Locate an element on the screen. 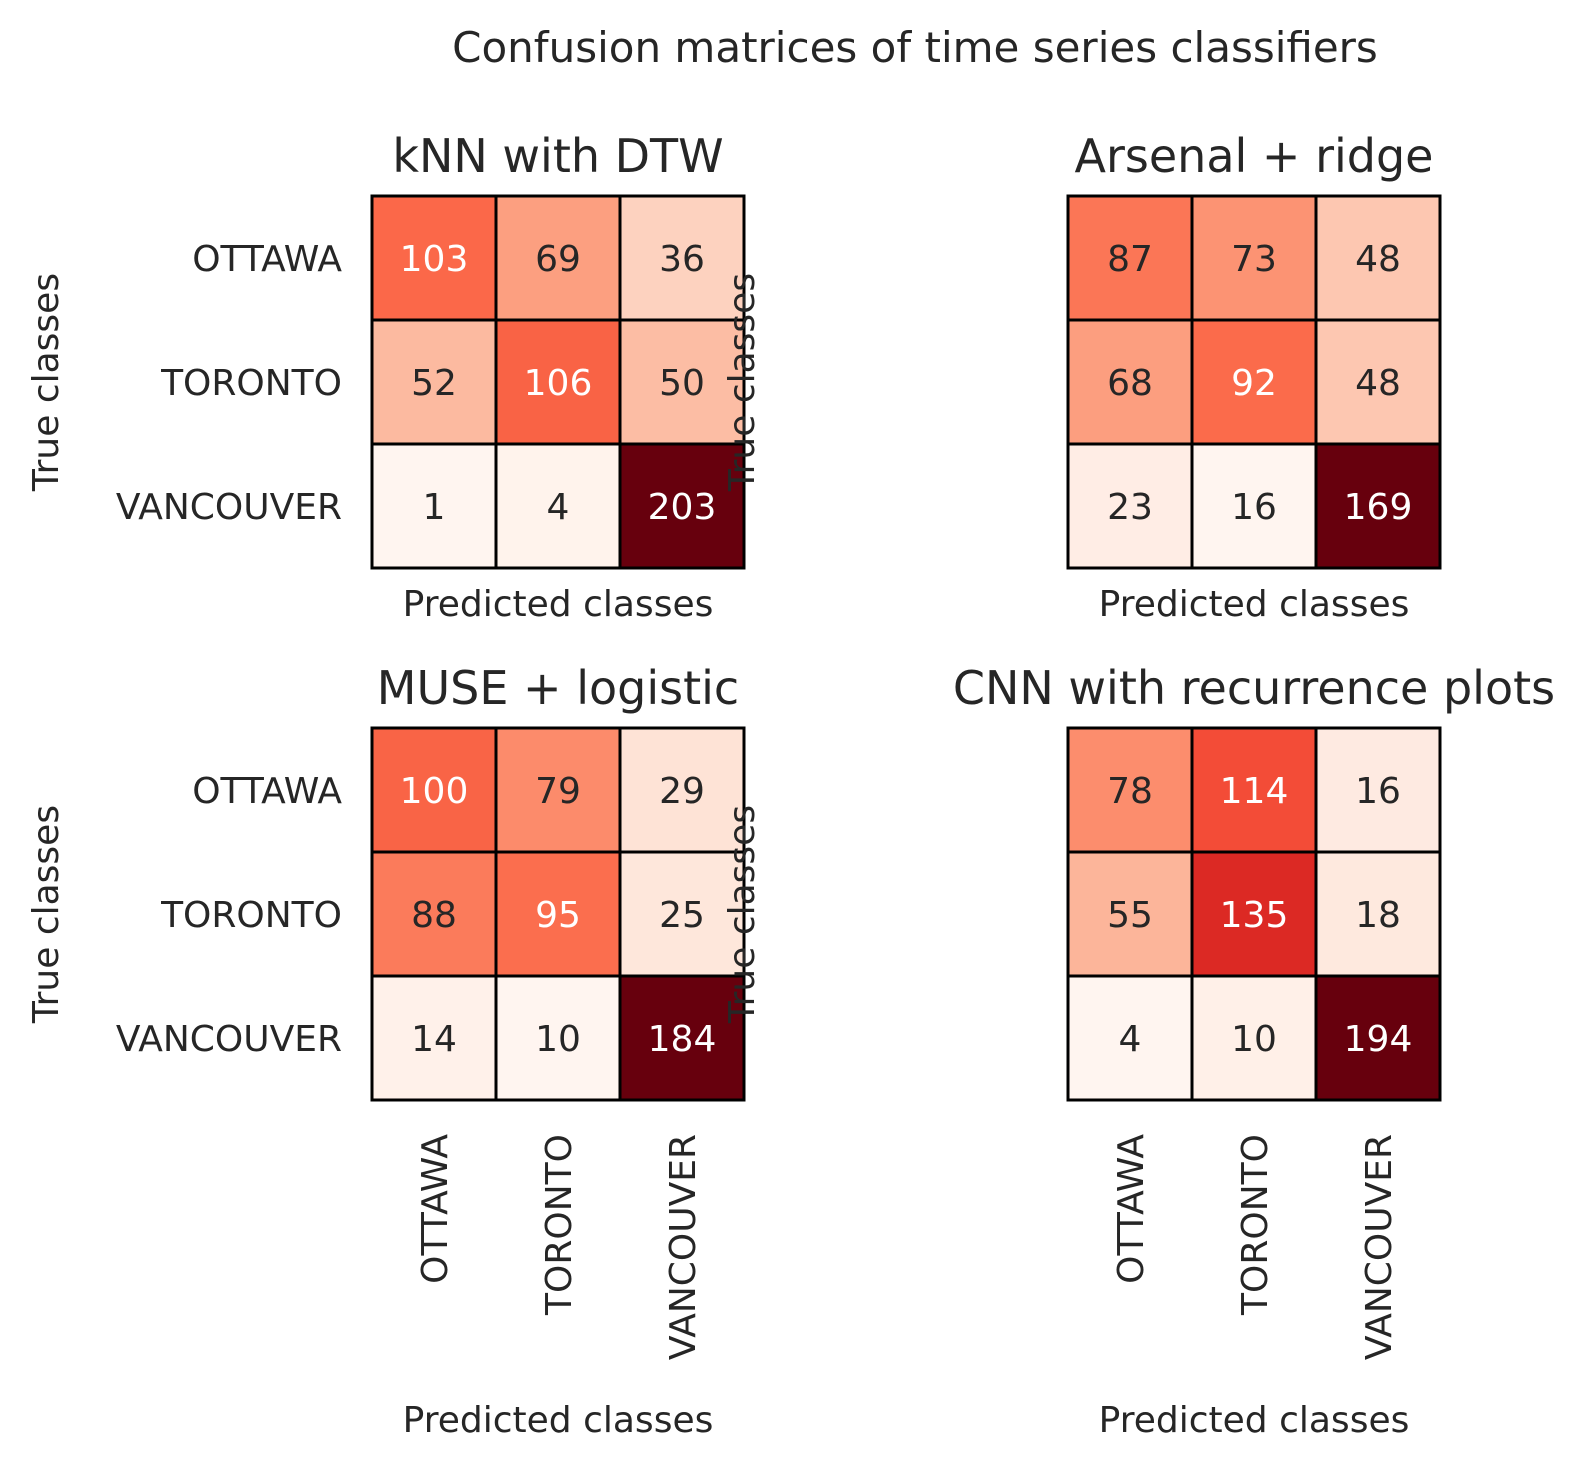  cell-value: 79 is located at coordinates (558, 791).